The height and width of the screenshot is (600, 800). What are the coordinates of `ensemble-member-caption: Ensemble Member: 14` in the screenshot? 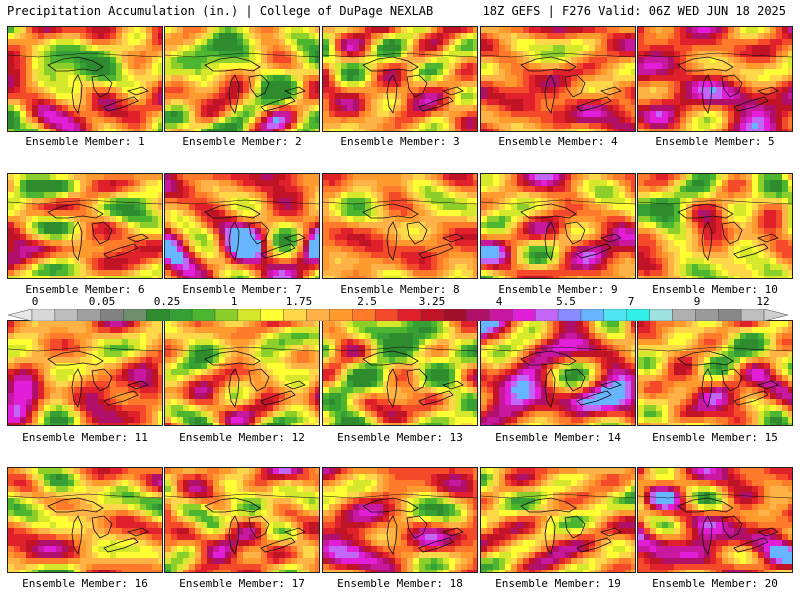 It's located at (558, 437).